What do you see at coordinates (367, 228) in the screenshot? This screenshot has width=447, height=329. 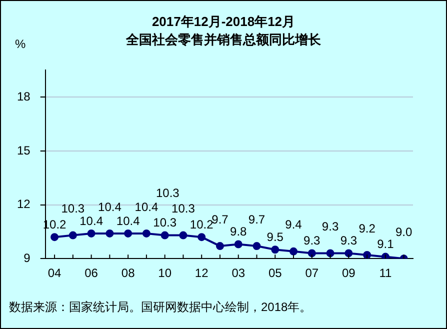 I see `data-label: 9.2` at bounding box center [367, 228].